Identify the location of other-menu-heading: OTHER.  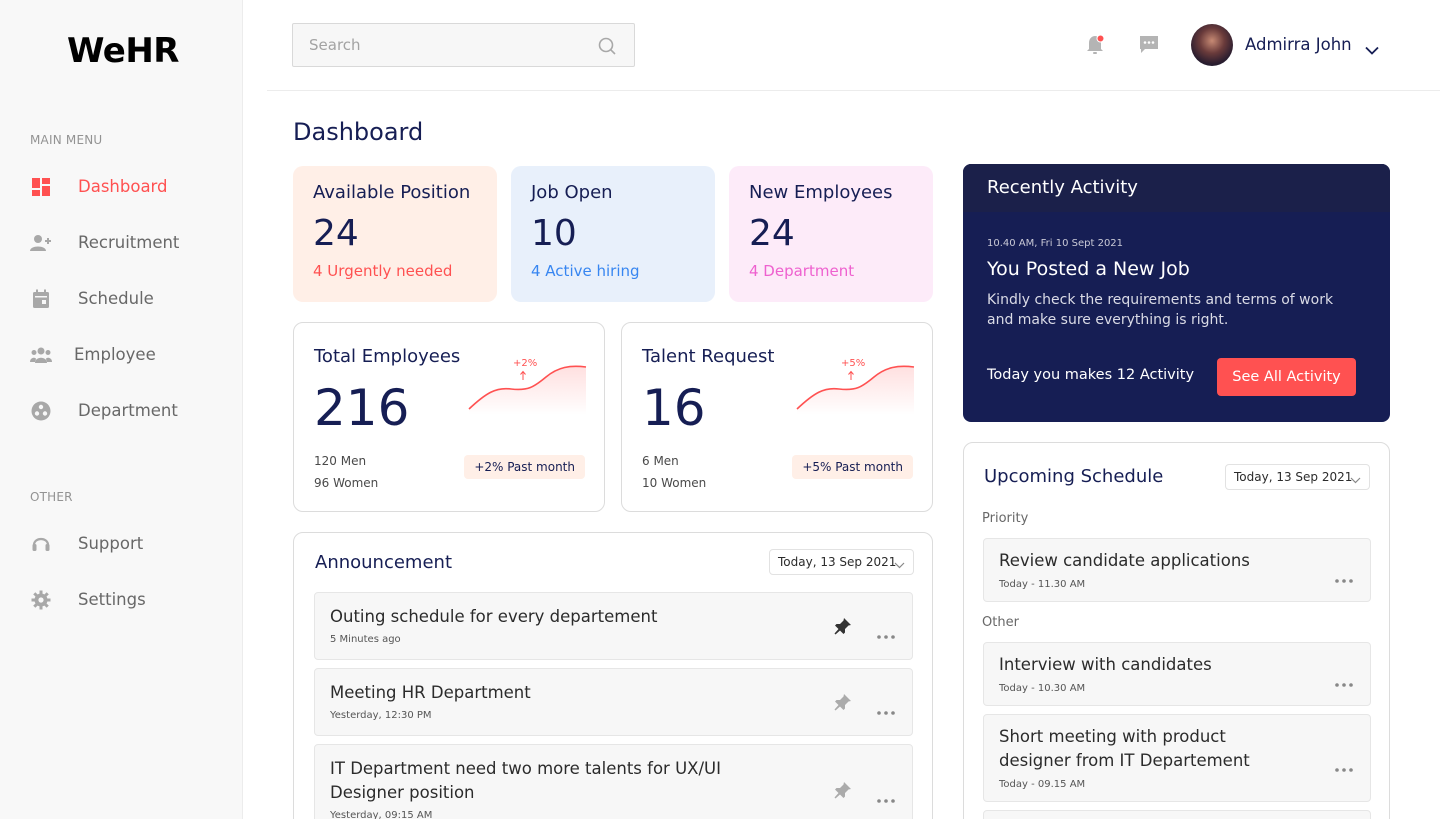
(51, 497).